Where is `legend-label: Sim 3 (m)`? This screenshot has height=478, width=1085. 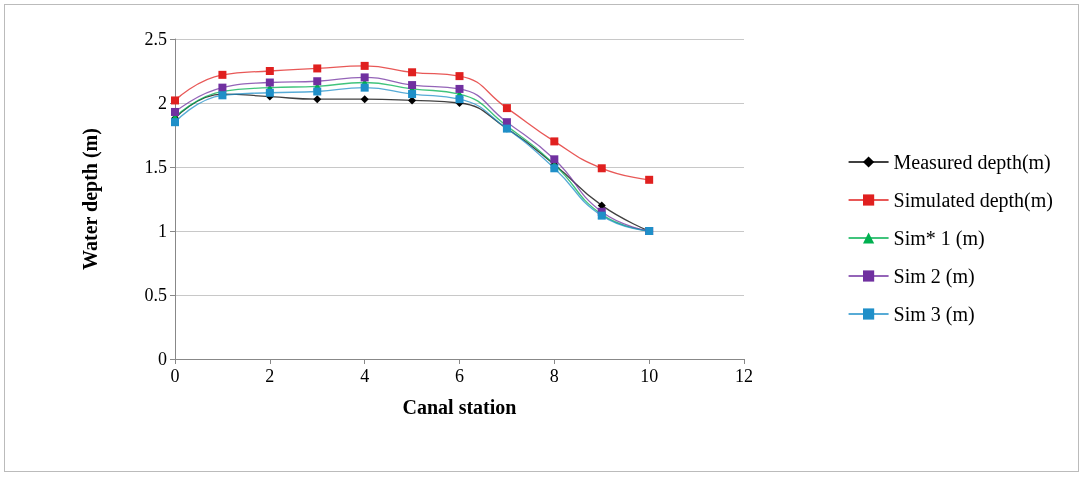 legend-label: Sim 3 (m) is located at coordinates (934, 314).